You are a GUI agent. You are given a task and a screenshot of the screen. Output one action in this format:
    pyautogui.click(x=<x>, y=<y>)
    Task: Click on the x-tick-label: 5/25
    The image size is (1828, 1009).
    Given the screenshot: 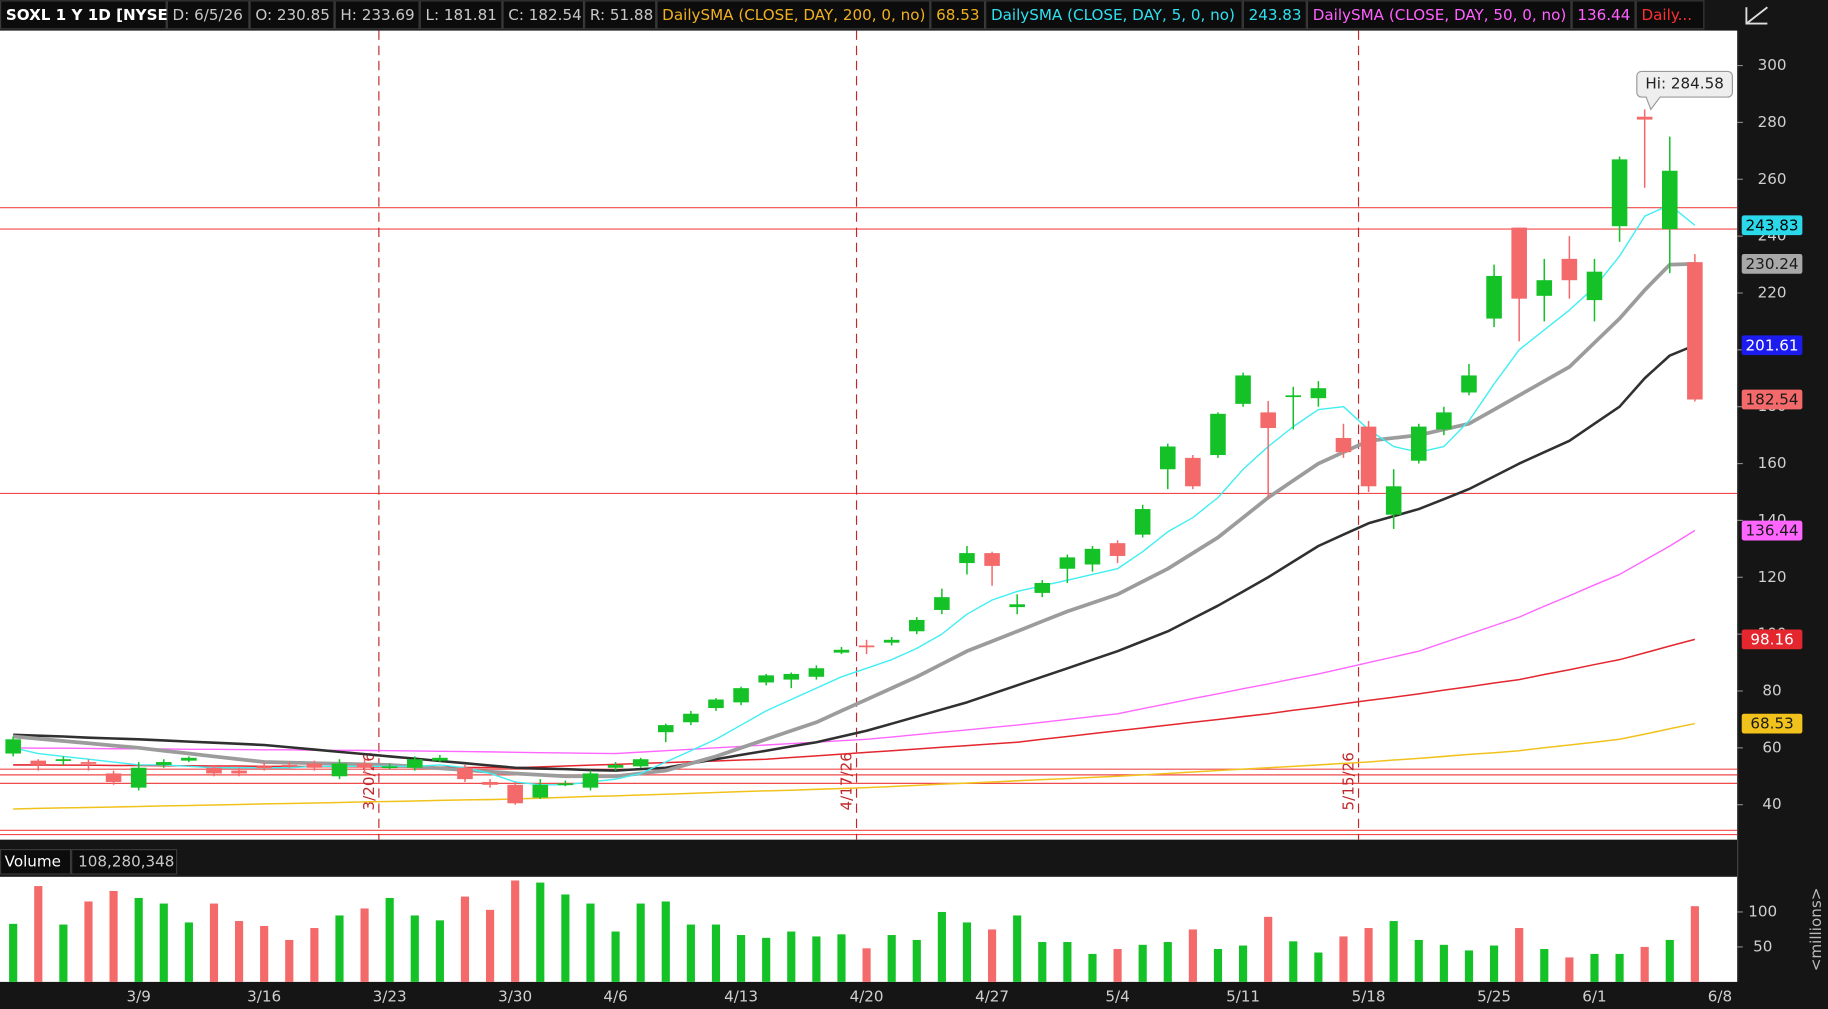 What is the action you would take?
    pyautogui.click(x=1494, y=997)
    